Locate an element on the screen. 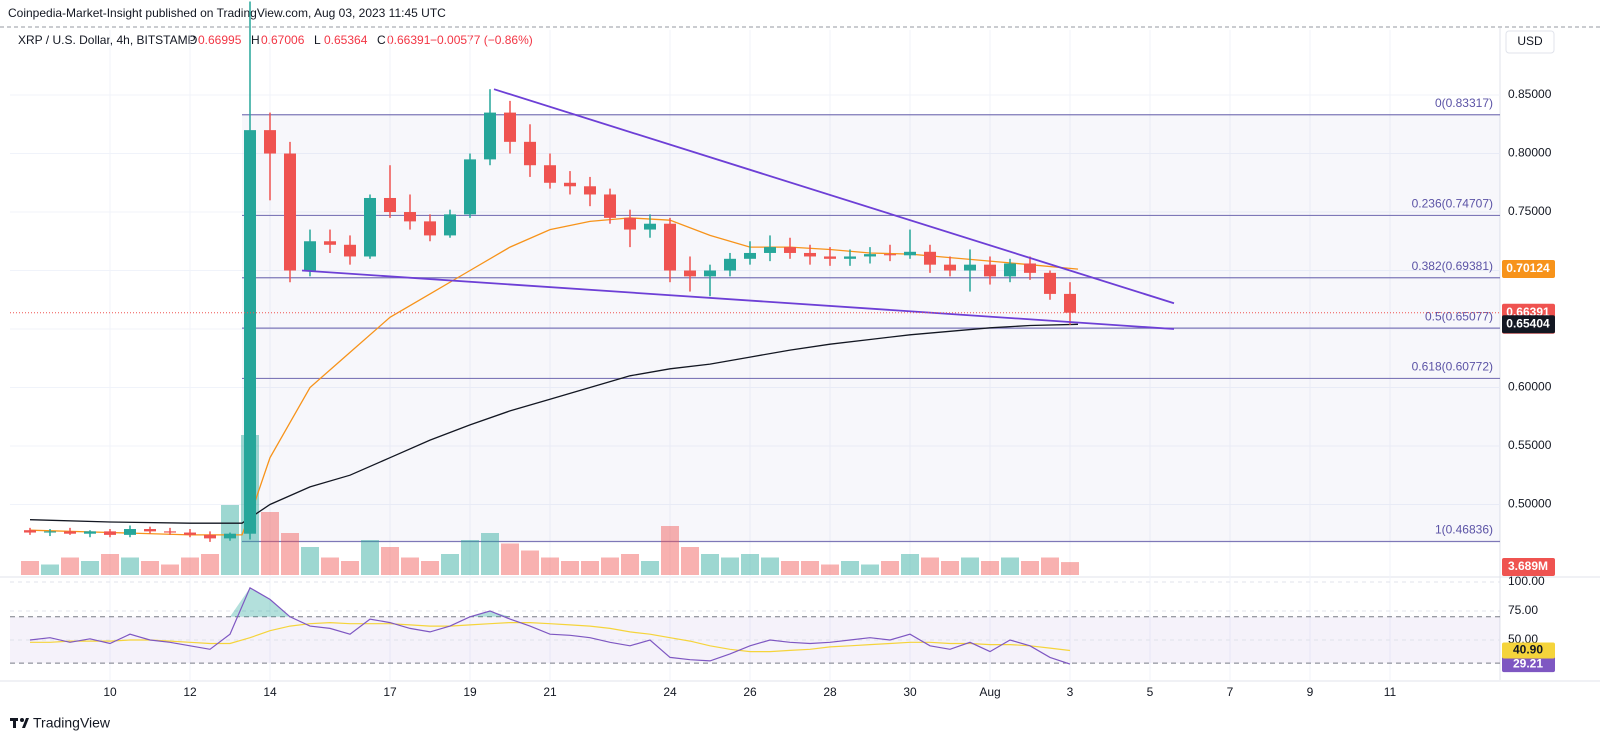  x-tick-label: 26 is located at coordinates (750, 692).